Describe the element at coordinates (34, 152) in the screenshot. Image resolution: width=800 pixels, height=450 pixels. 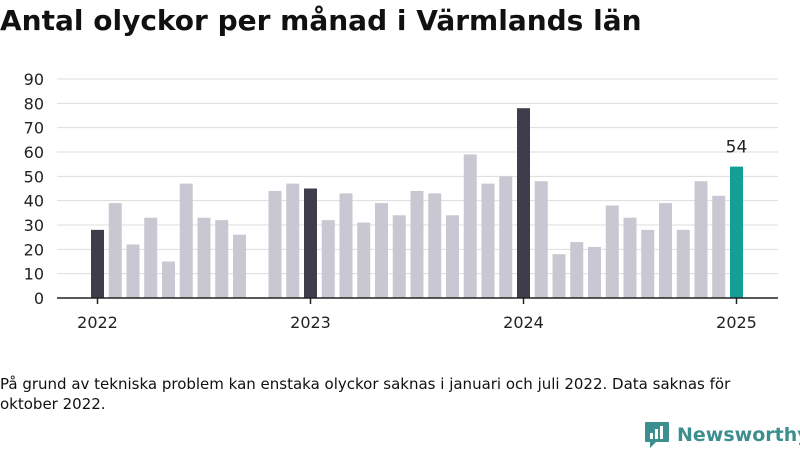
I see `y-tick-label: 60` at that location.